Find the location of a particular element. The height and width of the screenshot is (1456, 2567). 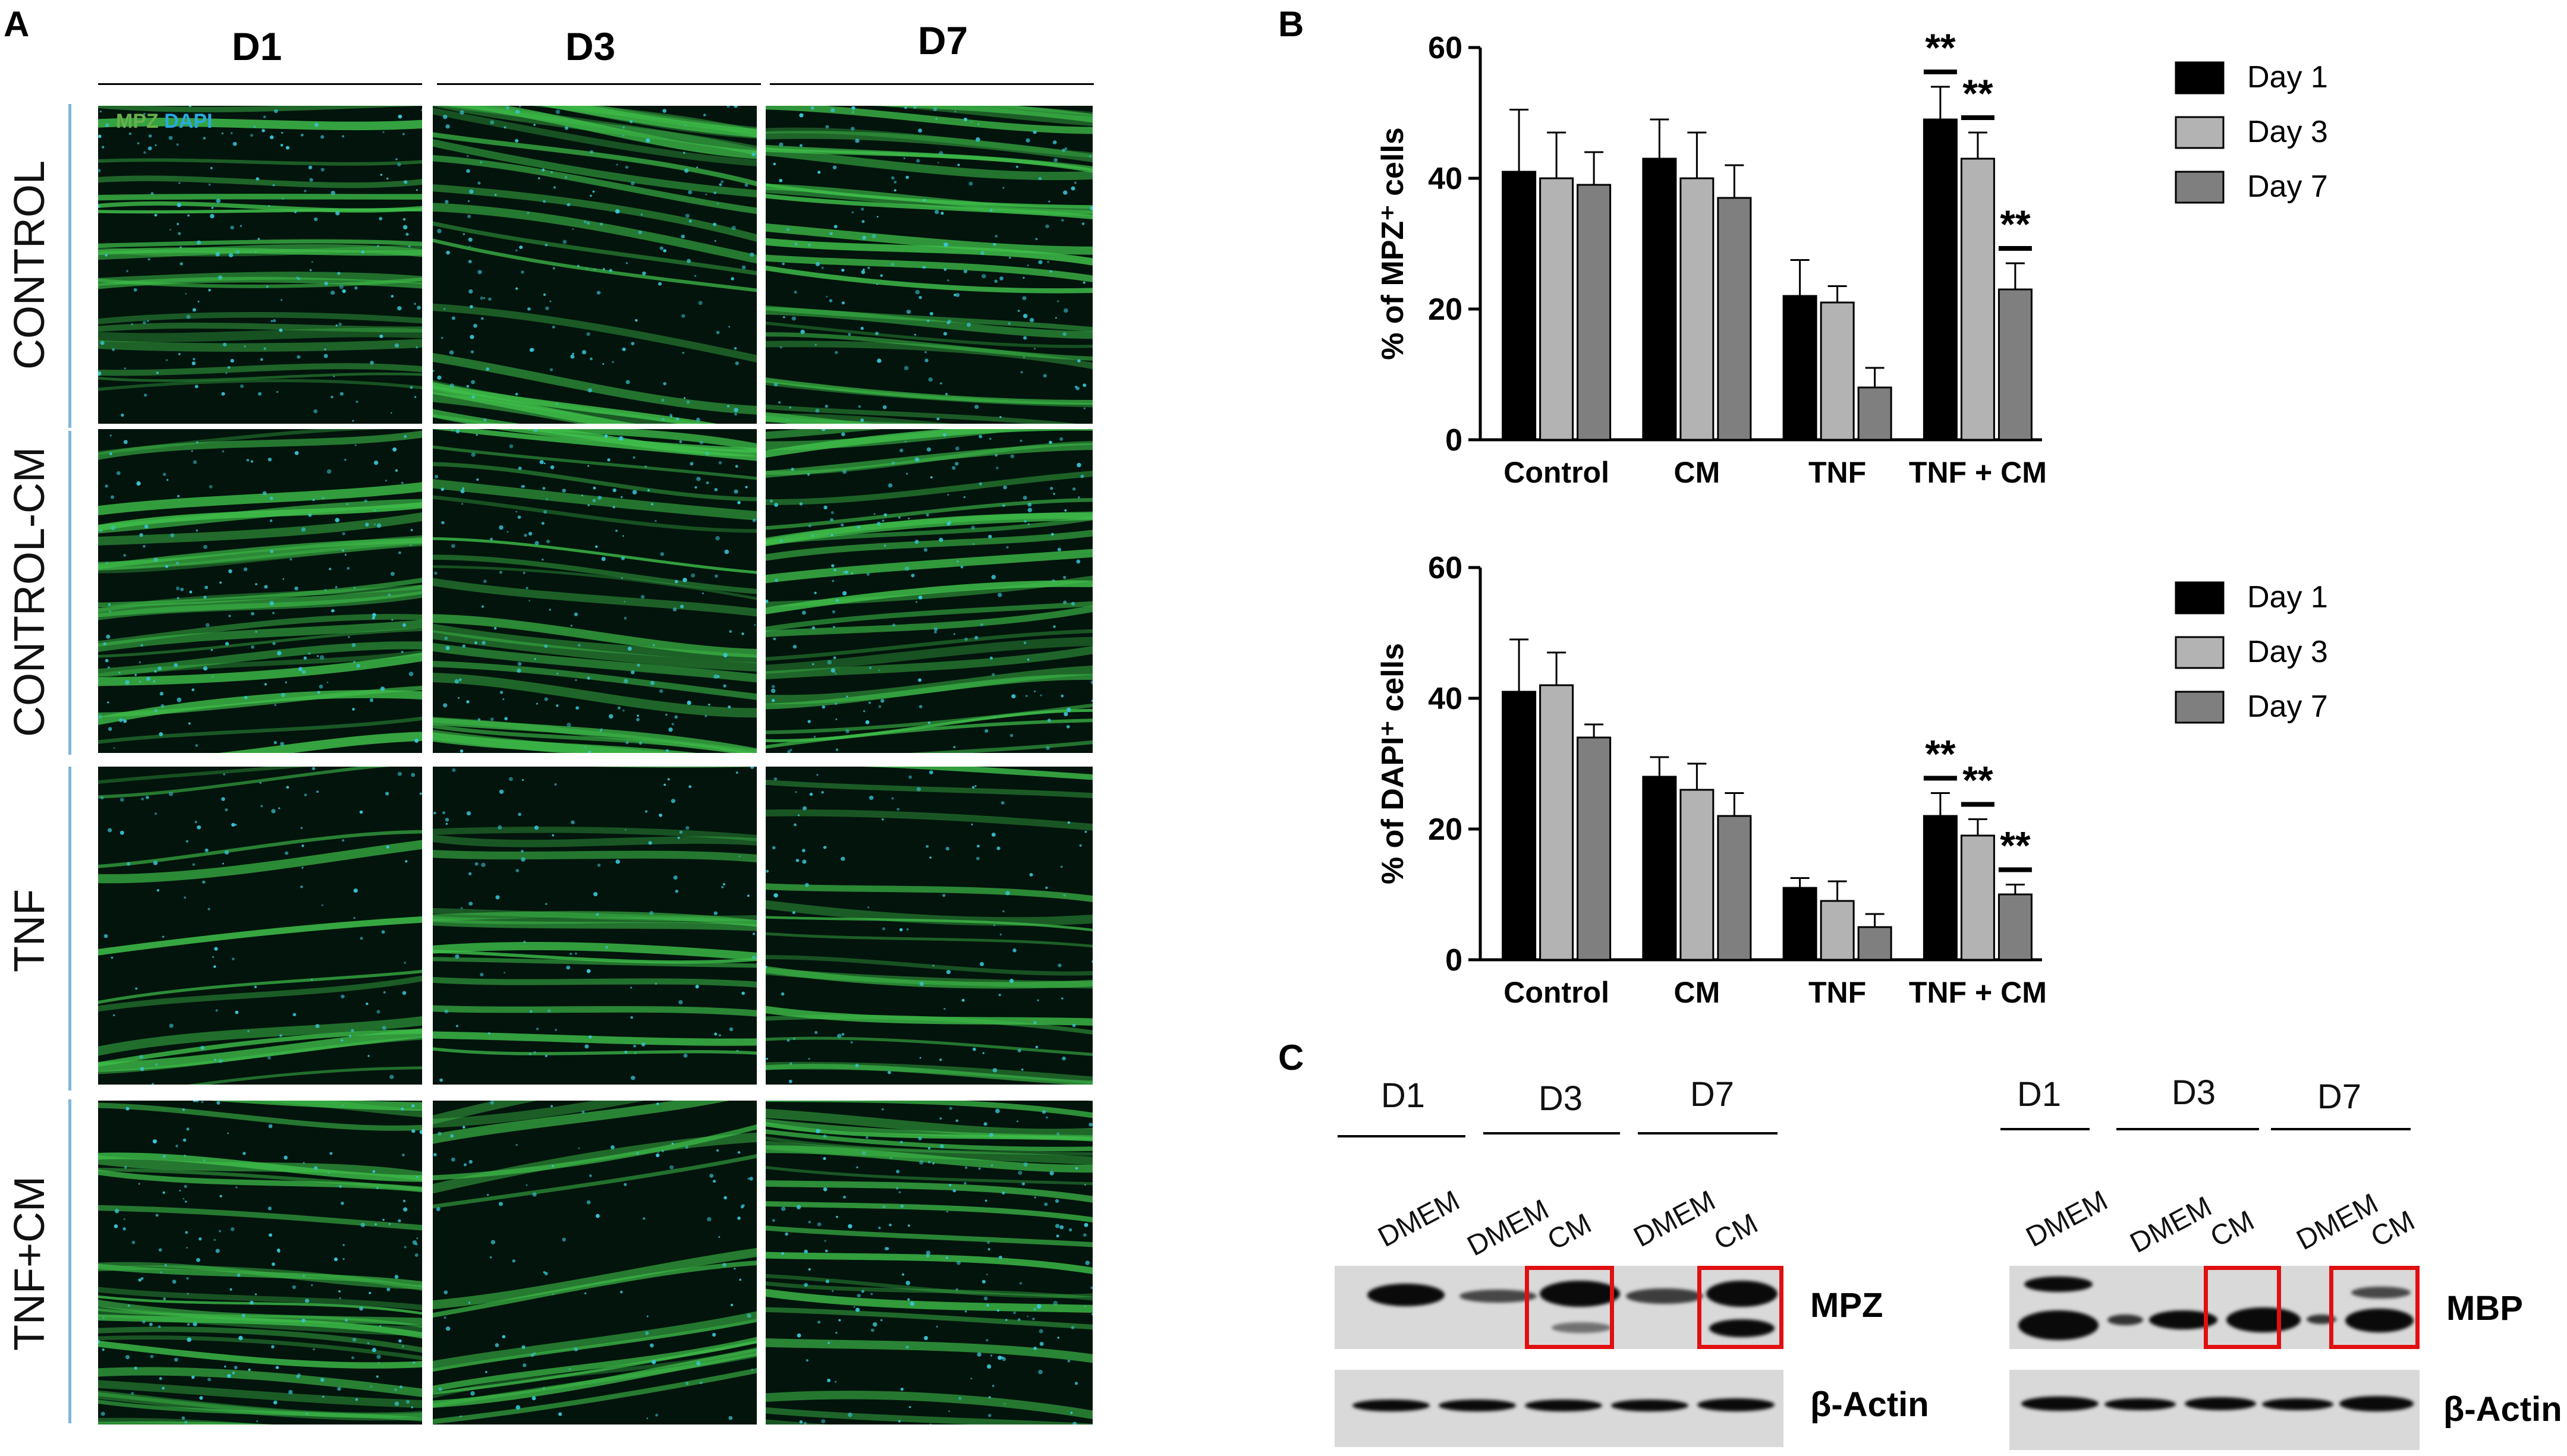

mpz-chart-legend-label: Day 7 is located at coordinates (2287, 187).